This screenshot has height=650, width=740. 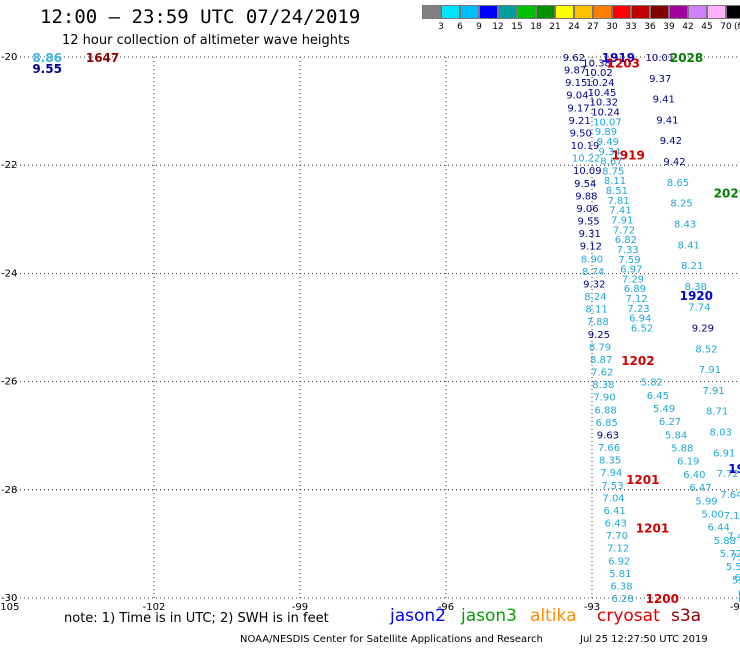 I want to click on wave-height-value: 8.35, so click(x=610, y=461).